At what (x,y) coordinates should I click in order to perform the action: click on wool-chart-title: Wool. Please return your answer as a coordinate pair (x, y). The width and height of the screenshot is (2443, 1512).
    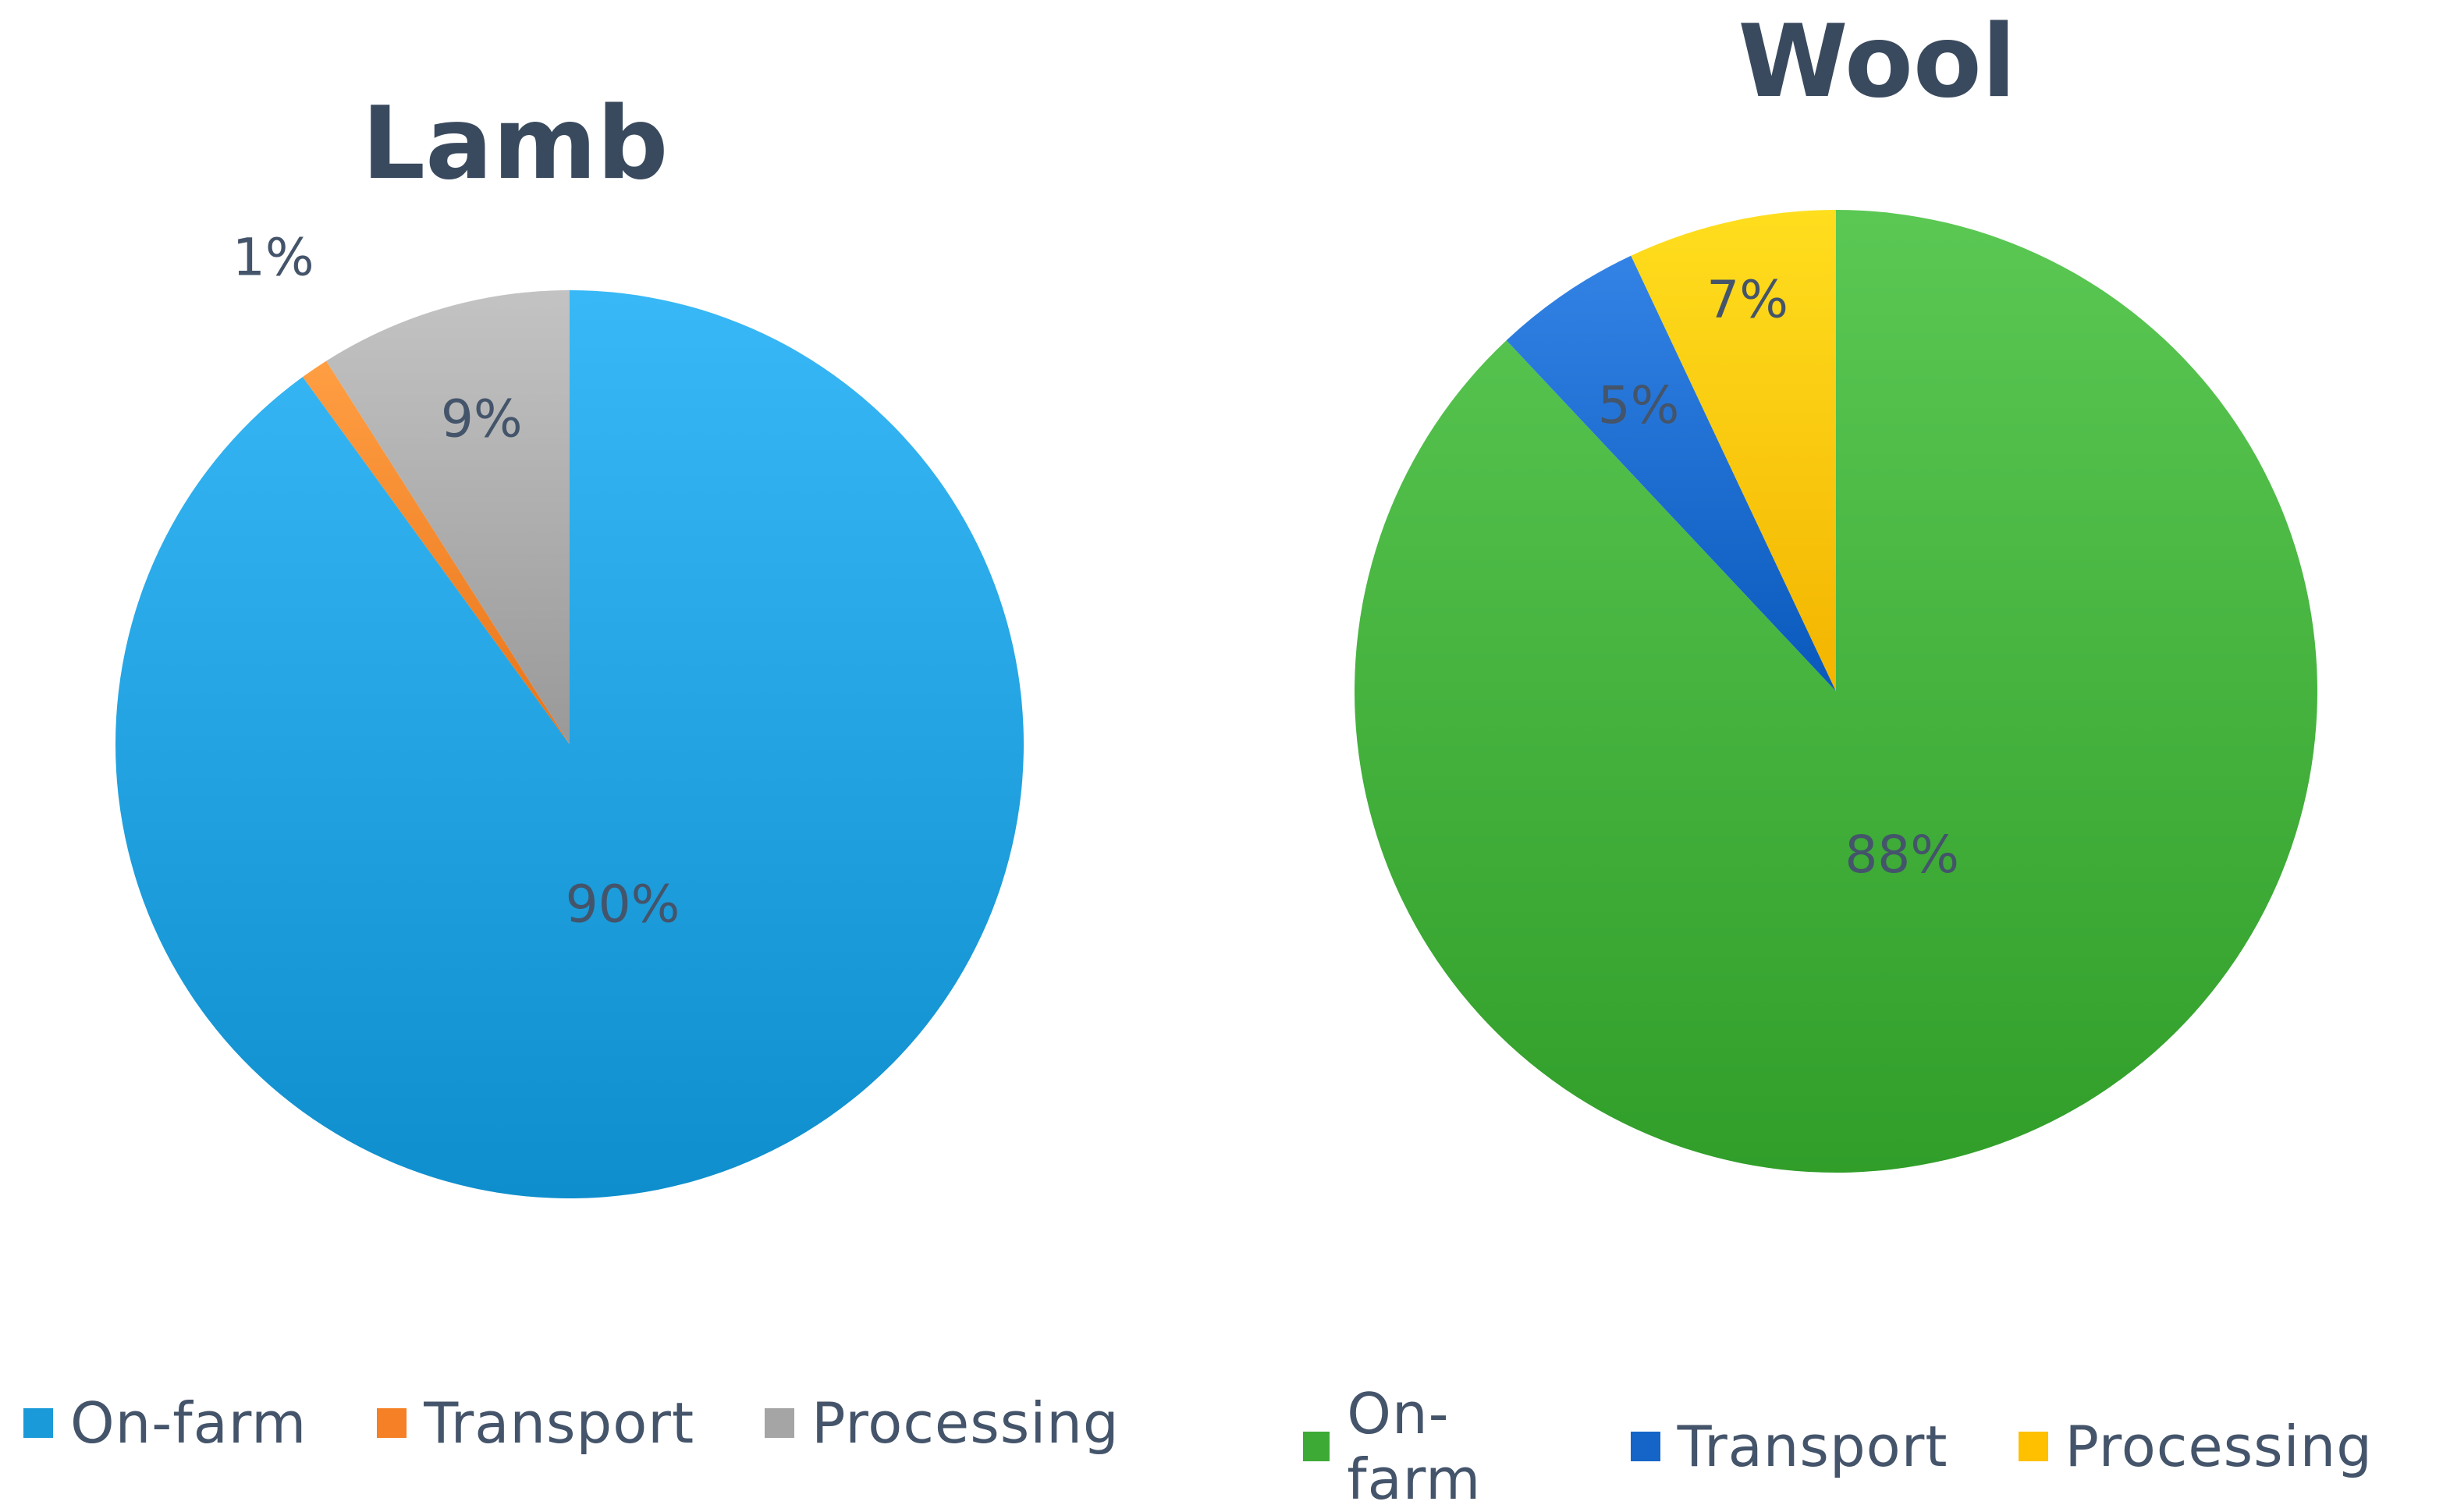
    Looking at the image, I should click on (1877, 62).